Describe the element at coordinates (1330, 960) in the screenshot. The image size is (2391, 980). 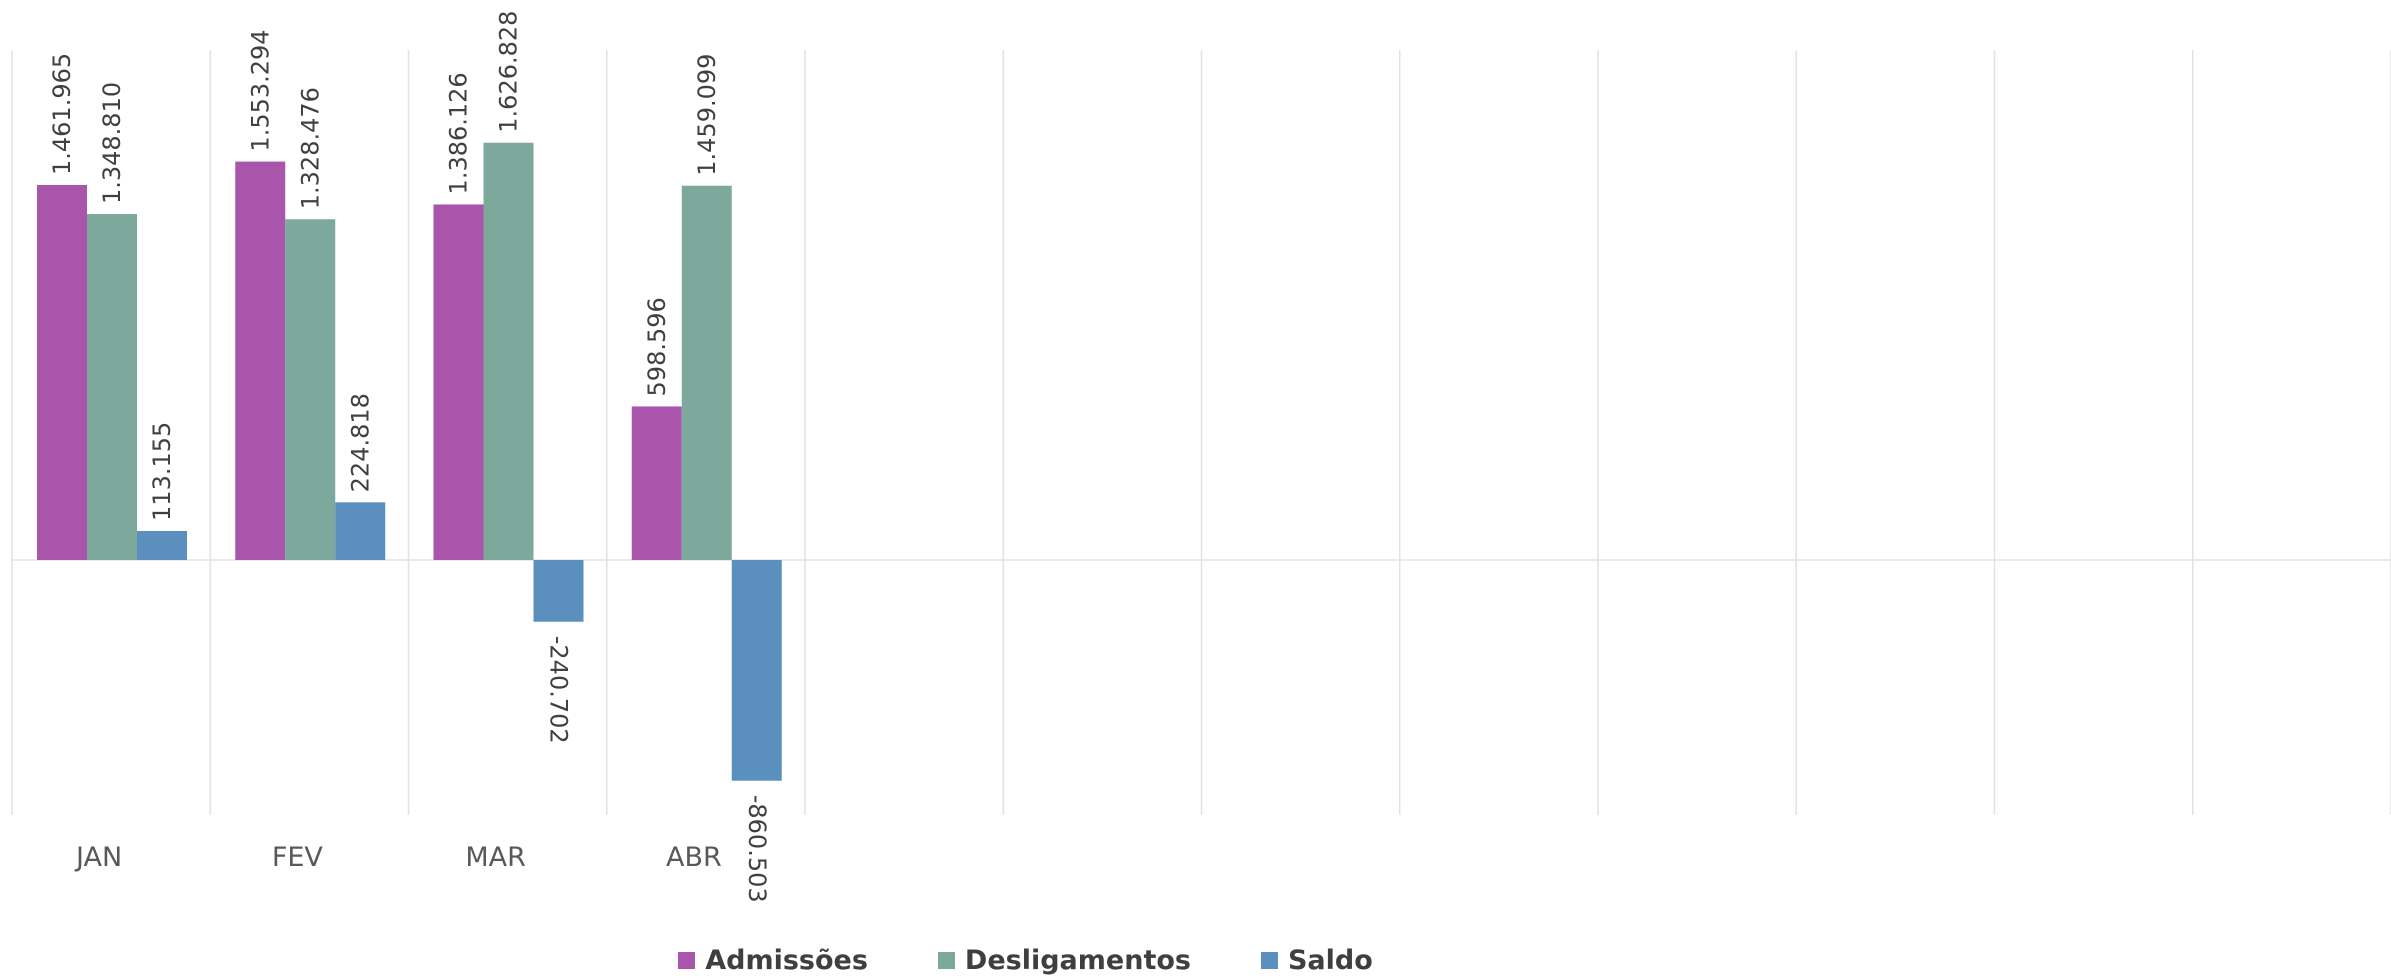
I see `legend-label: Saldo` at that location.